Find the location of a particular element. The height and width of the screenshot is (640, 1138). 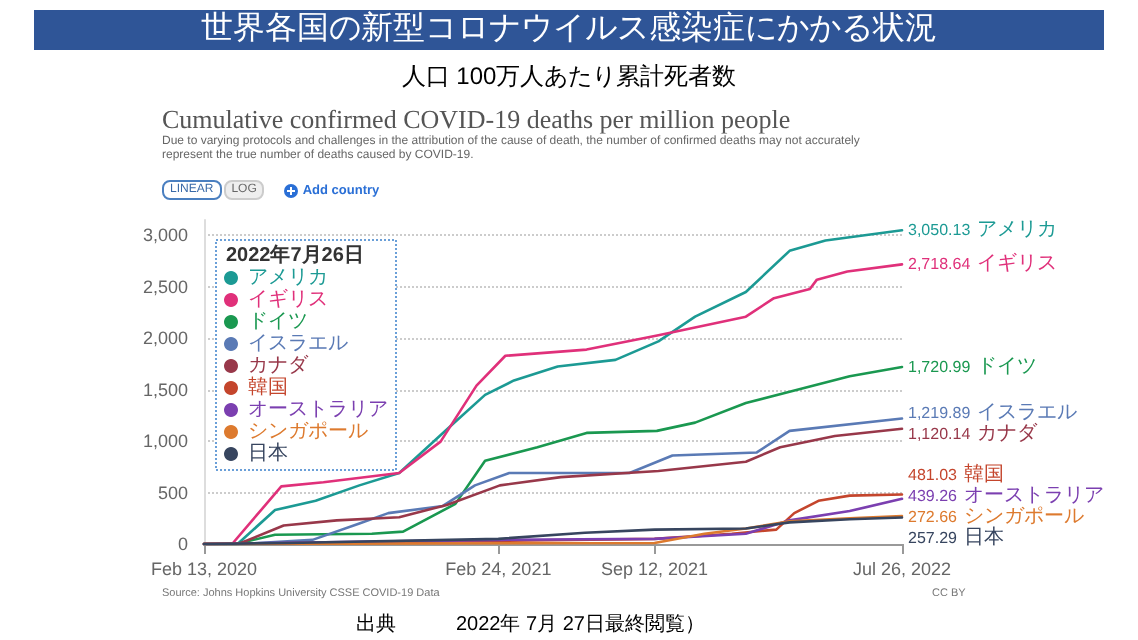

y-tick-label: 3,000 is located at coordinates (165, 235).